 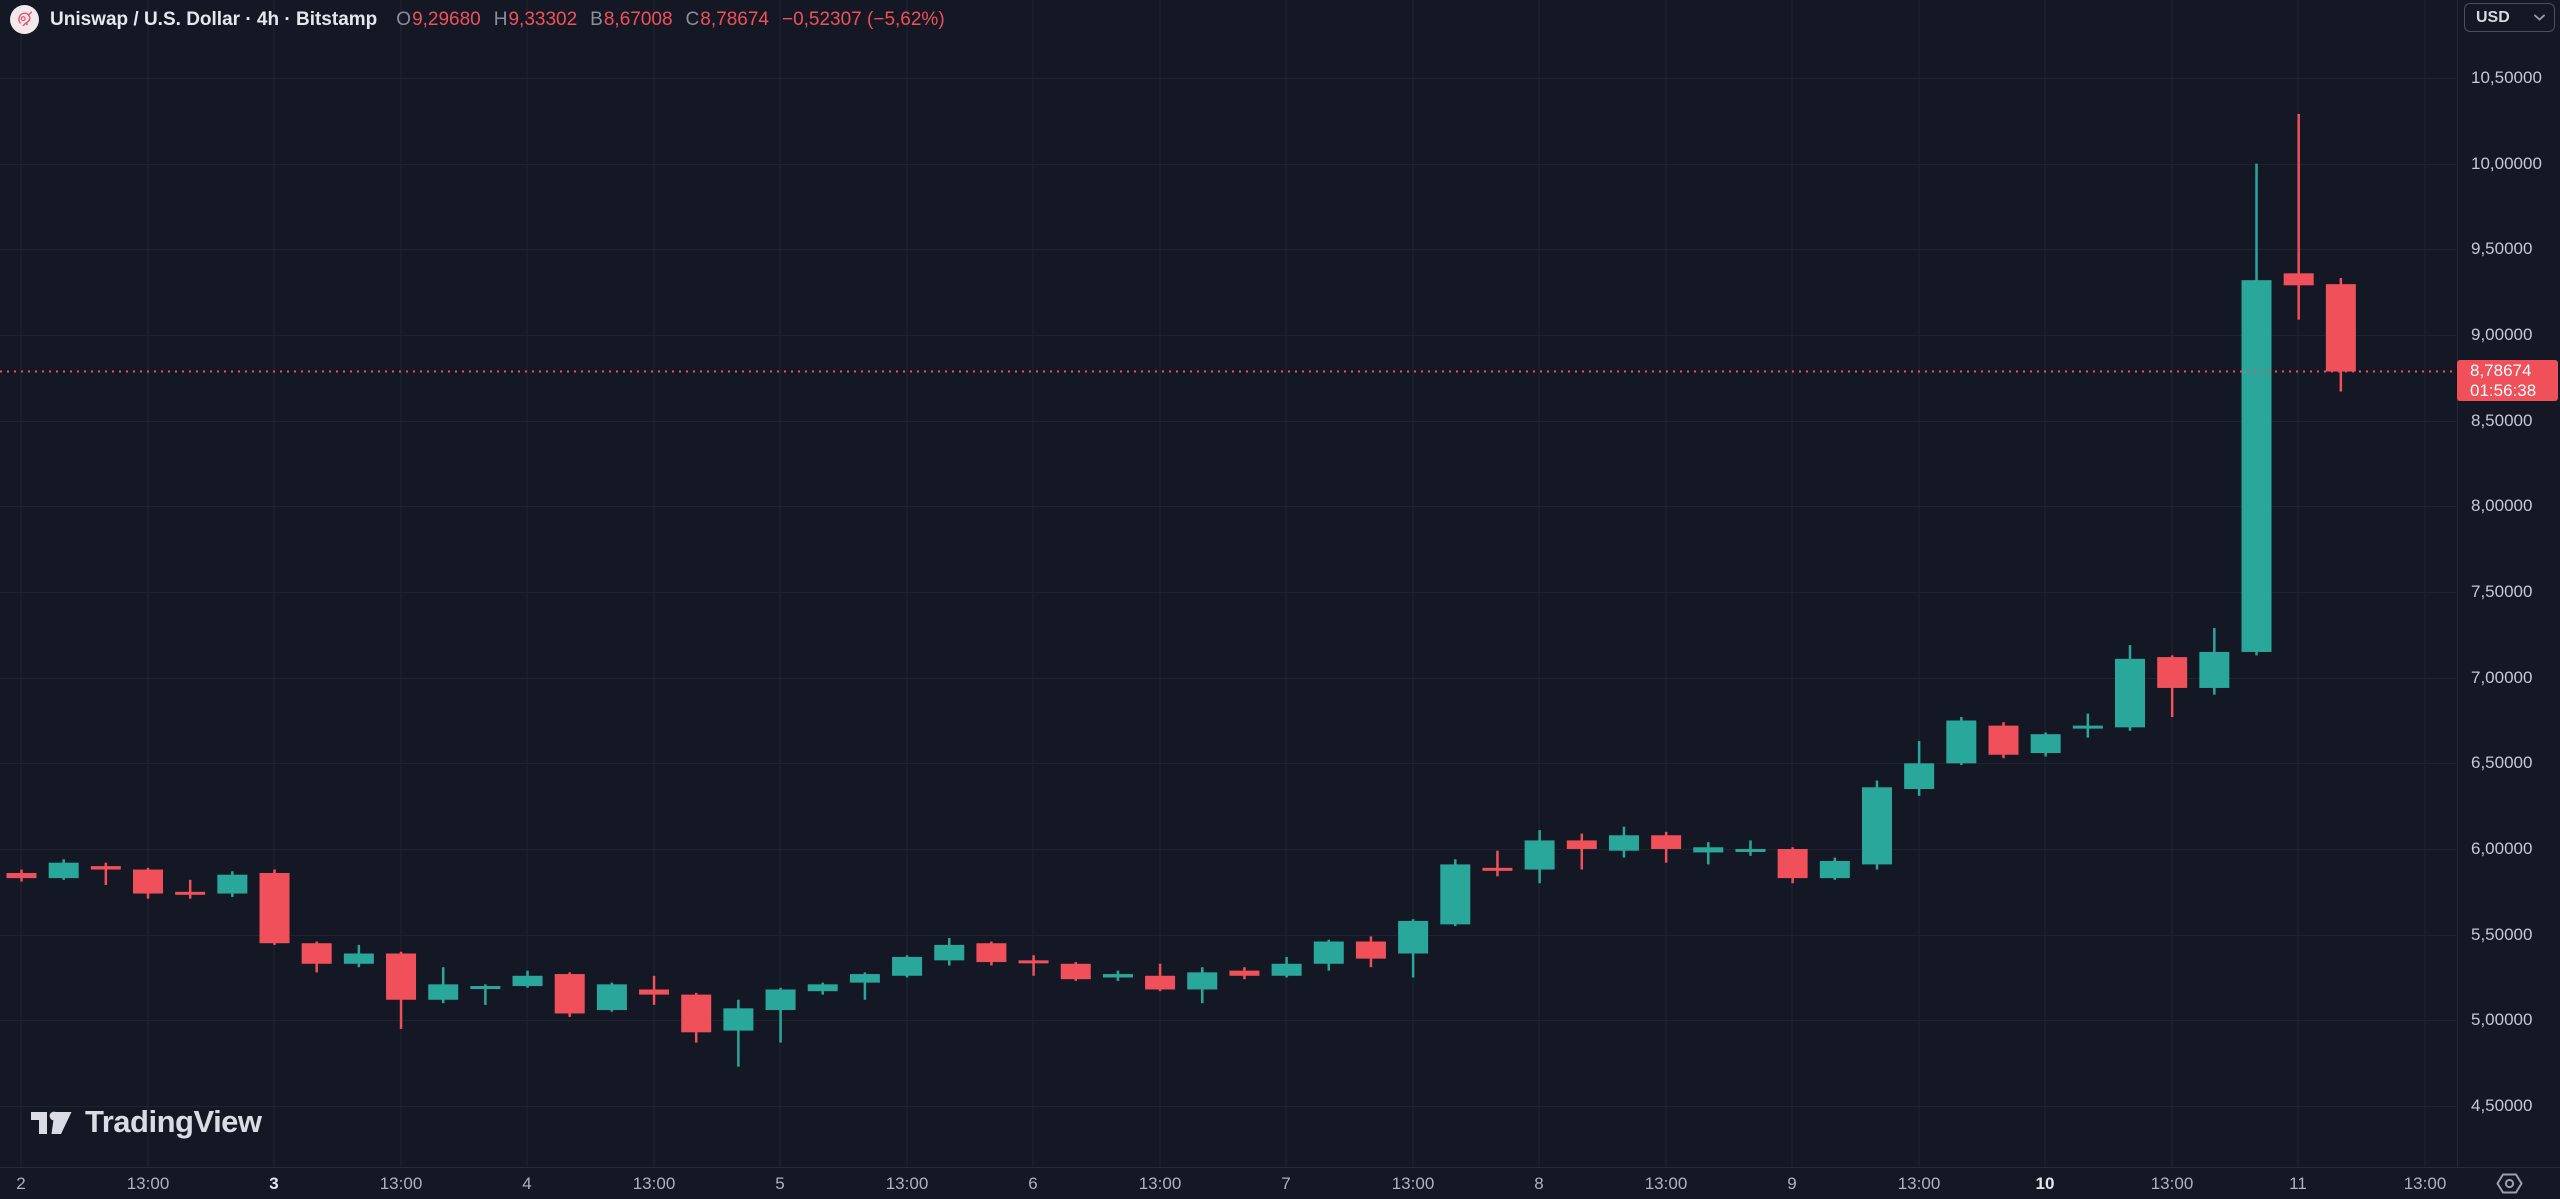 I want to click on axis-settings-icon, so click(x=2509, y=1183).